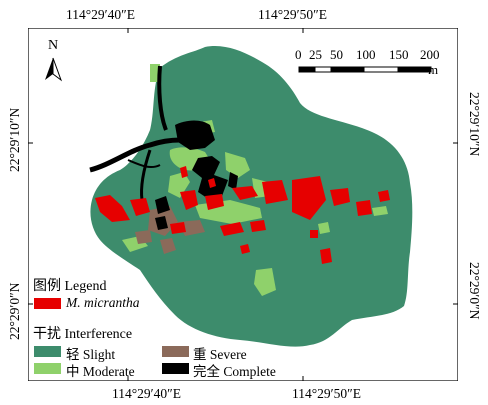 This screenshot has width=488, height=405. What do you see at coordinates (366, 54) in the screenshot?
I see `scale-label-100: 100` at bounding box center [366, 54].